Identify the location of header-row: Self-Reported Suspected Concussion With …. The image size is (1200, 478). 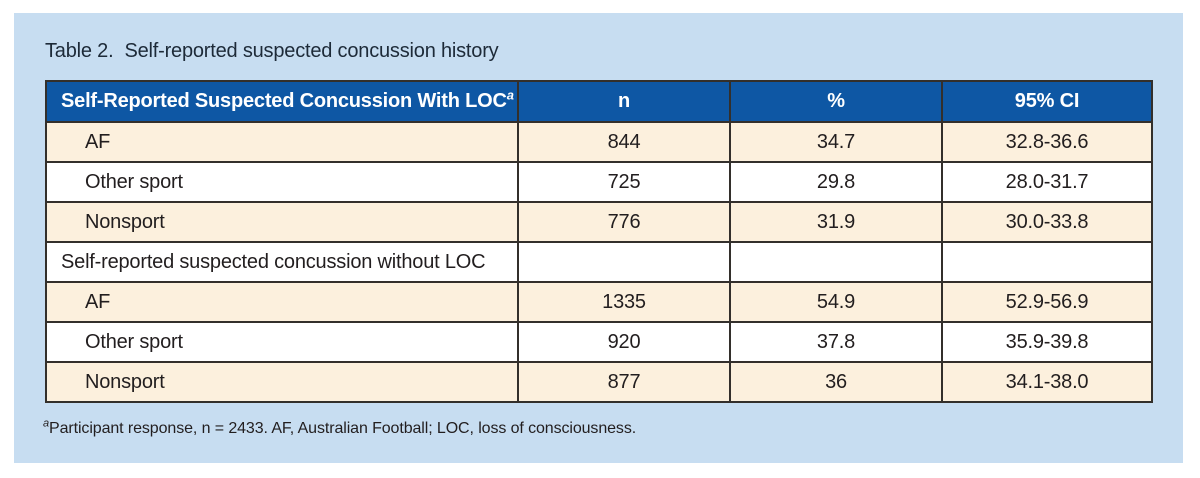
(599, 101).